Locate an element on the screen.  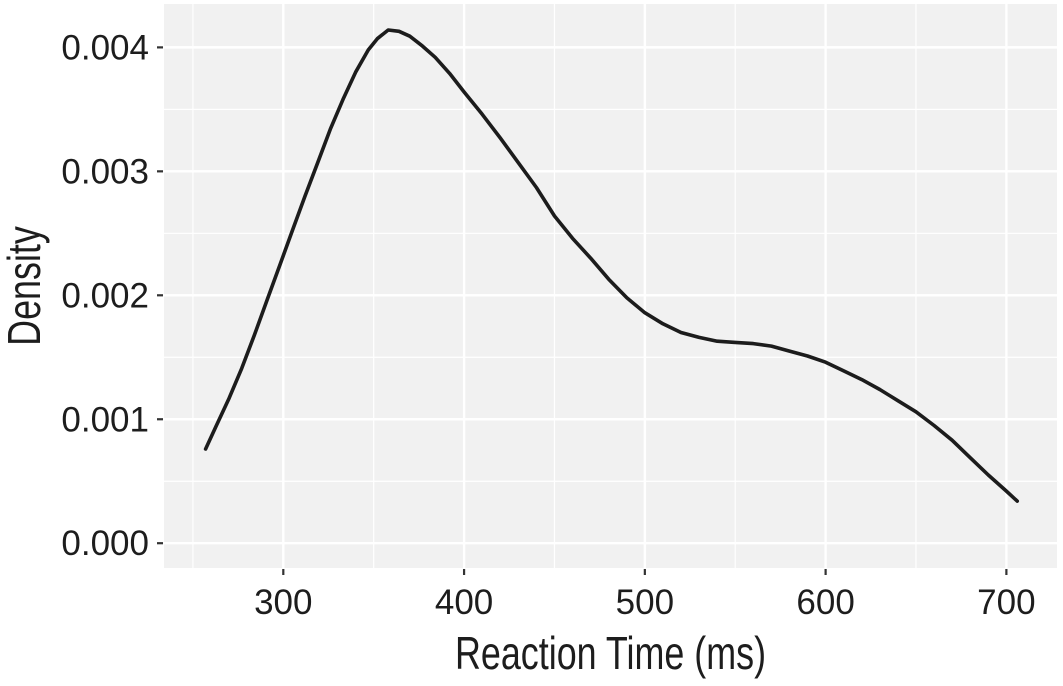
y-axis-tick-label: 0.004 is located at coordinates (105, 47).